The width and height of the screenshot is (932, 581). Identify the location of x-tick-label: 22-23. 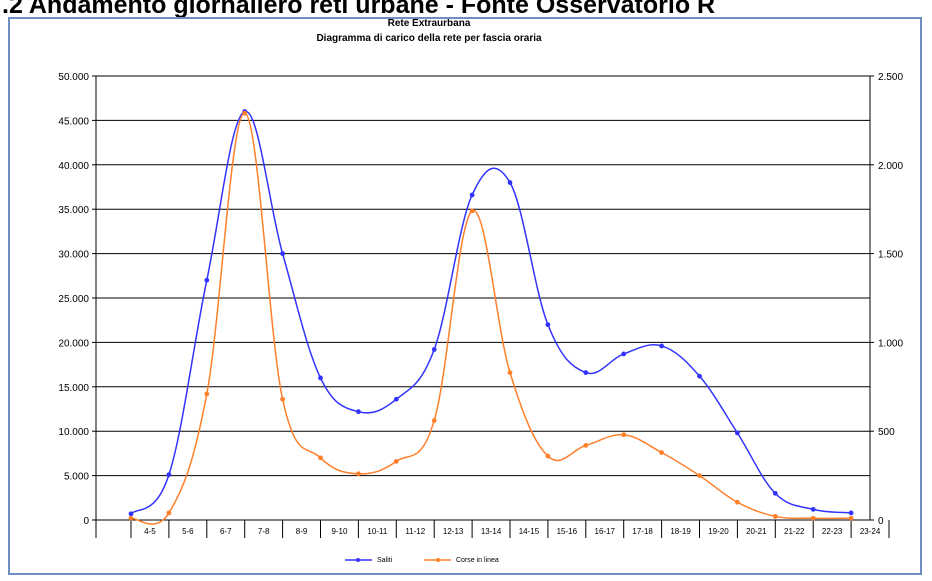
(832, 531).